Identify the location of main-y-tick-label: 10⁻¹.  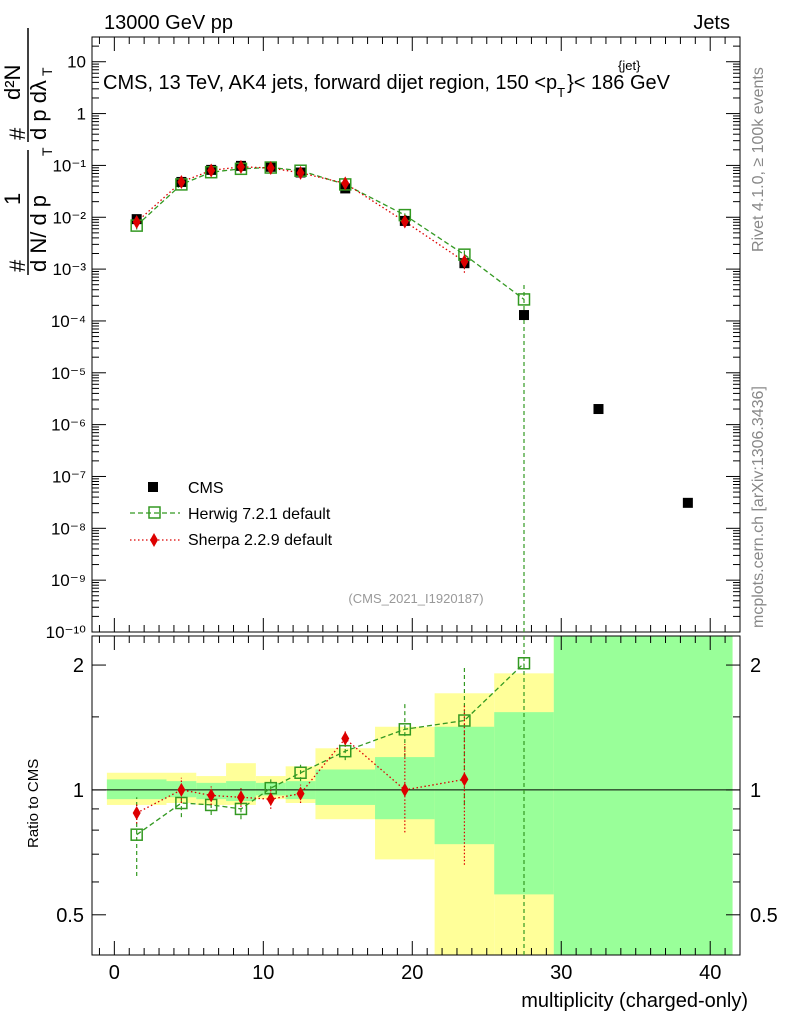
(69, 165).